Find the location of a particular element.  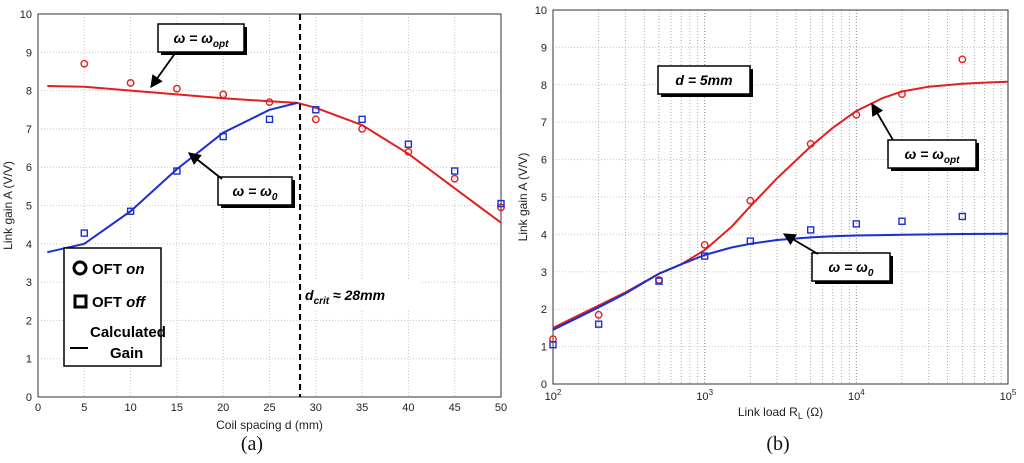

annotation-omega-0-b-box is located at coordinates (851, 267).